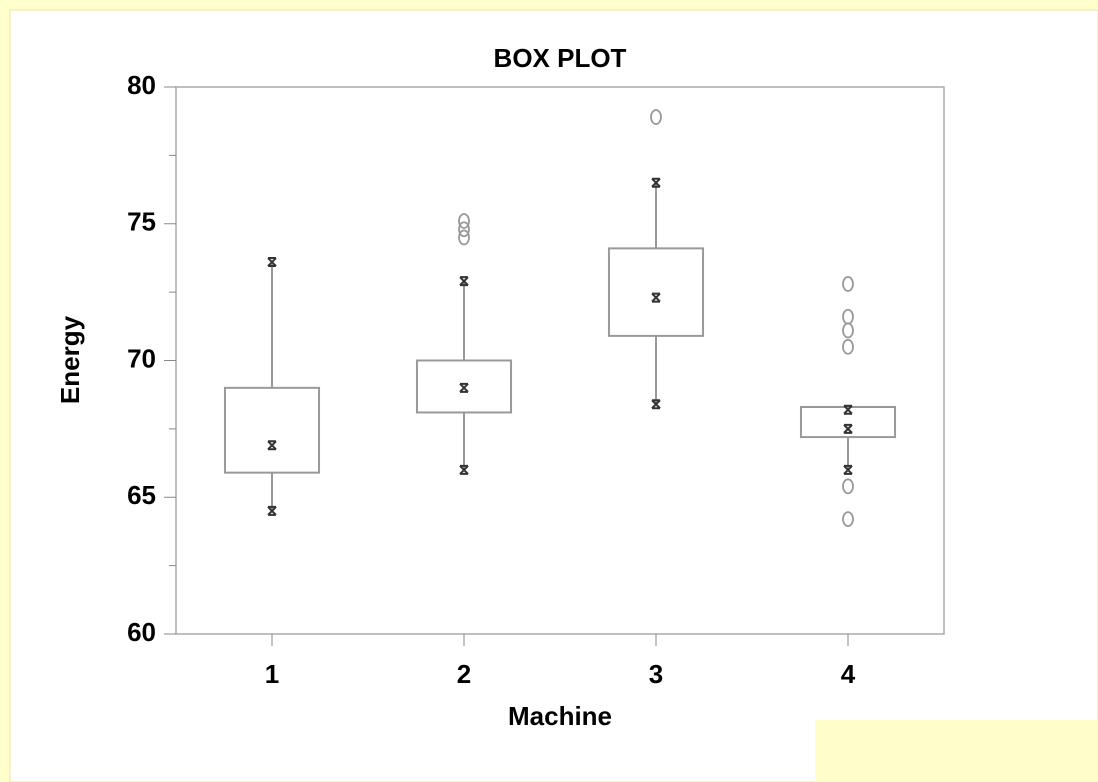  I want to click on chart-title: BOX PLOT, so click(560, 58).